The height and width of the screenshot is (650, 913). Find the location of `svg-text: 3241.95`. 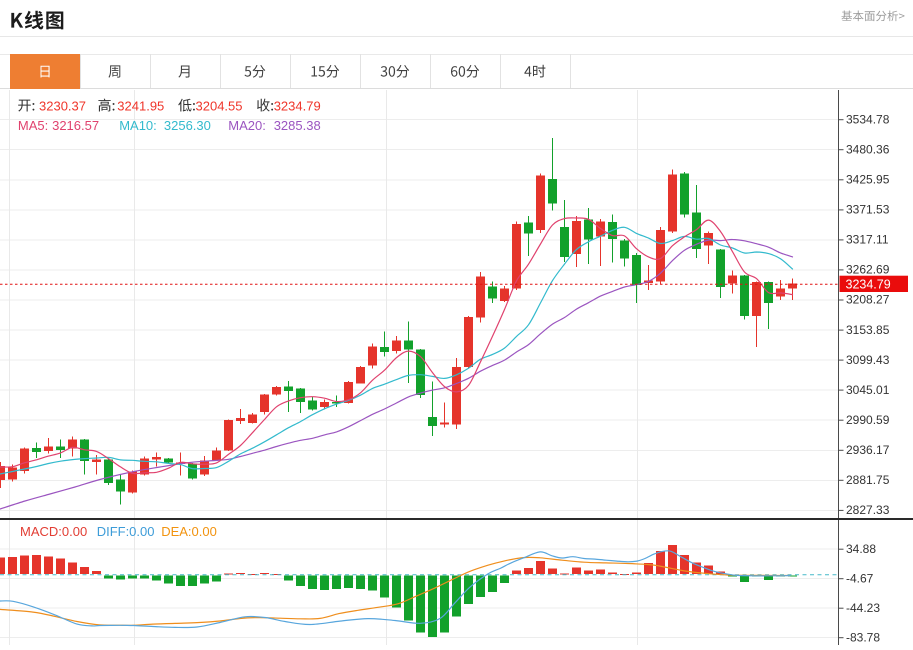

svg-text: 3241.95 is located at coordinates (140, 106).